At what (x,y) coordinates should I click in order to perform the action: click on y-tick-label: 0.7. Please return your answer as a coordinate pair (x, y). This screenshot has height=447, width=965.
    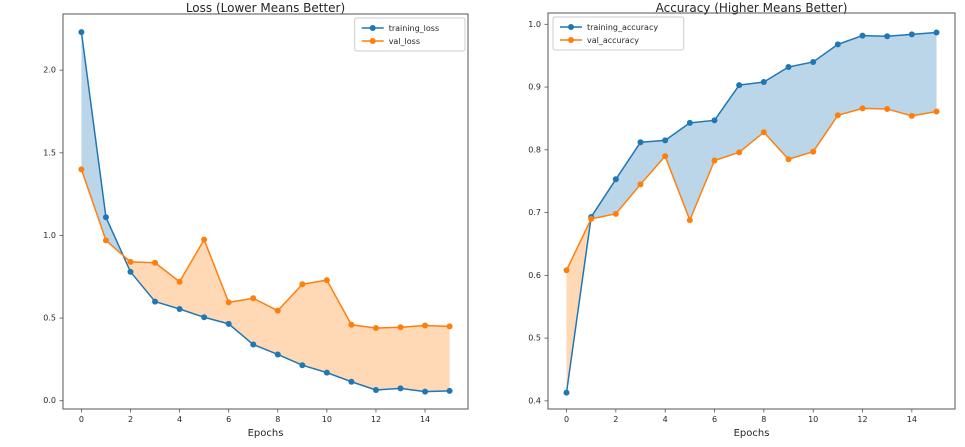
    Looking at the image, I should click on (534, 212).